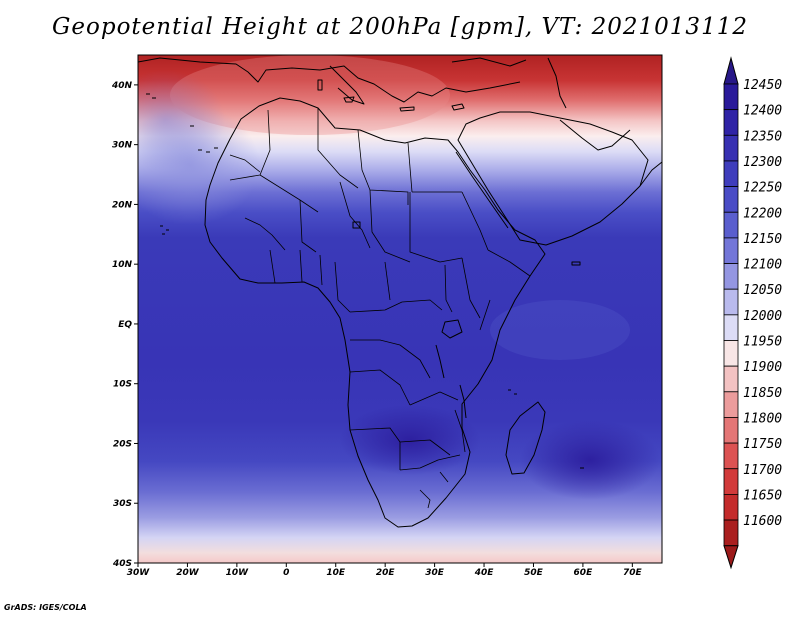 The width and height of the screenshot is (800, 618). Describe the element at coordinates (463, 401) in the screenshot. I see `lake-malawi` at that location.